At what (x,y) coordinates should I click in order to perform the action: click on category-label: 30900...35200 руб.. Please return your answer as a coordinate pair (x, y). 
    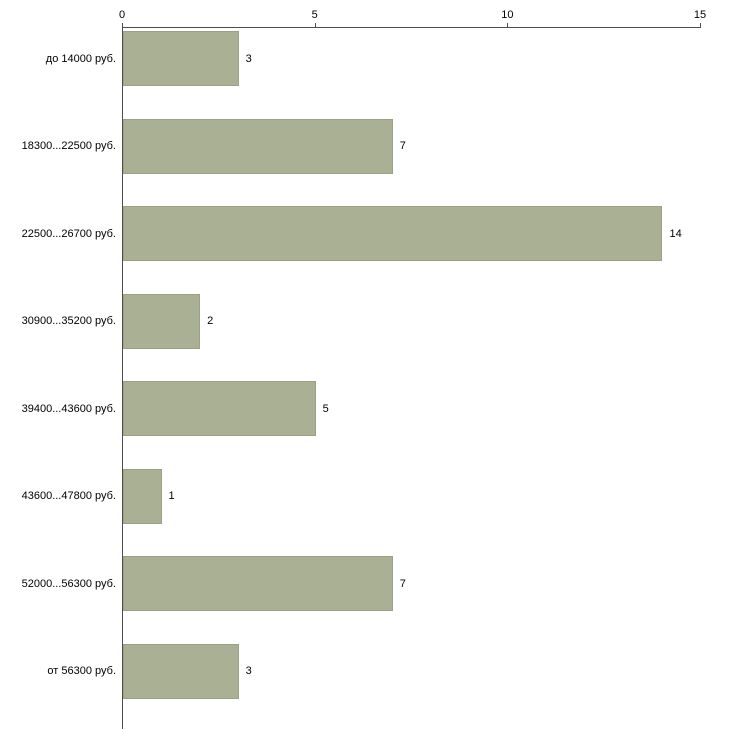
    Looking at the image, I should click on (68, 321).